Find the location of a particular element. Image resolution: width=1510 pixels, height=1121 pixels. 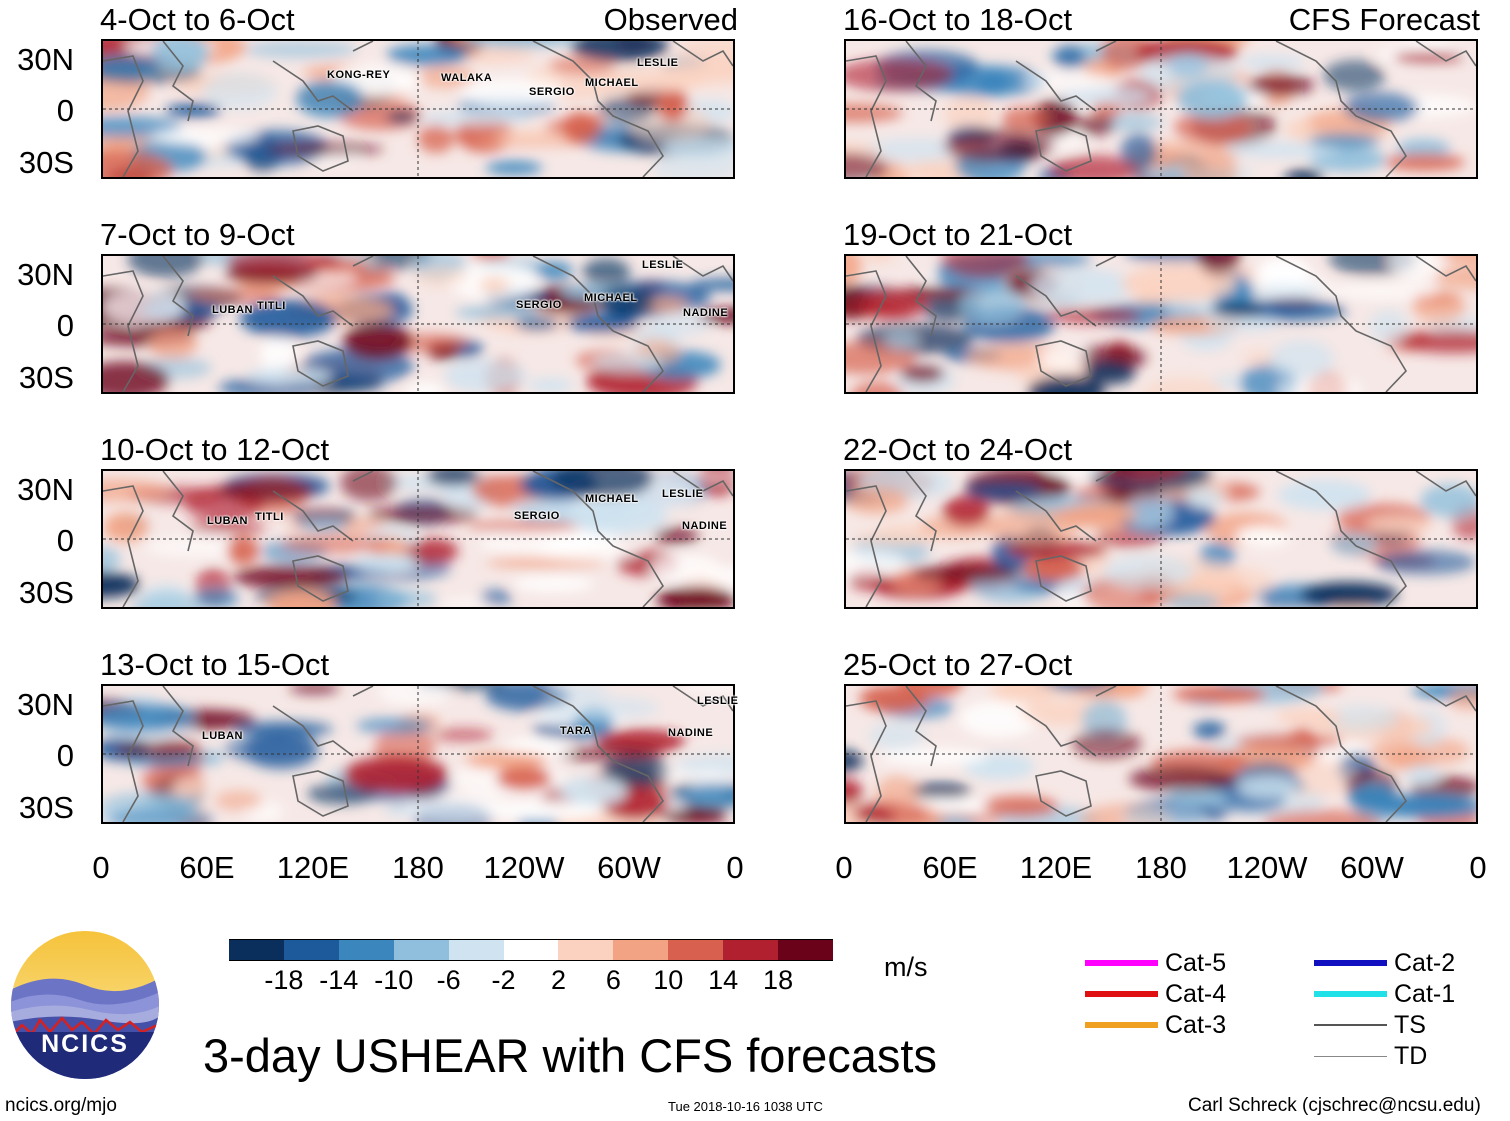

colorbar-tick-label: 18 is located at coordinates (778, 980).